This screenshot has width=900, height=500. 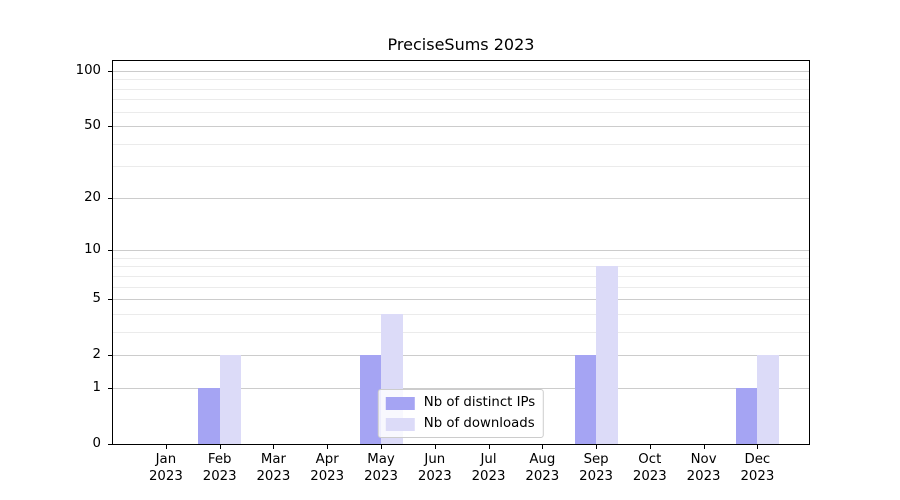 I want to click on legend-entry-downloads: Nb of downloads, so click(x=460, y=424).